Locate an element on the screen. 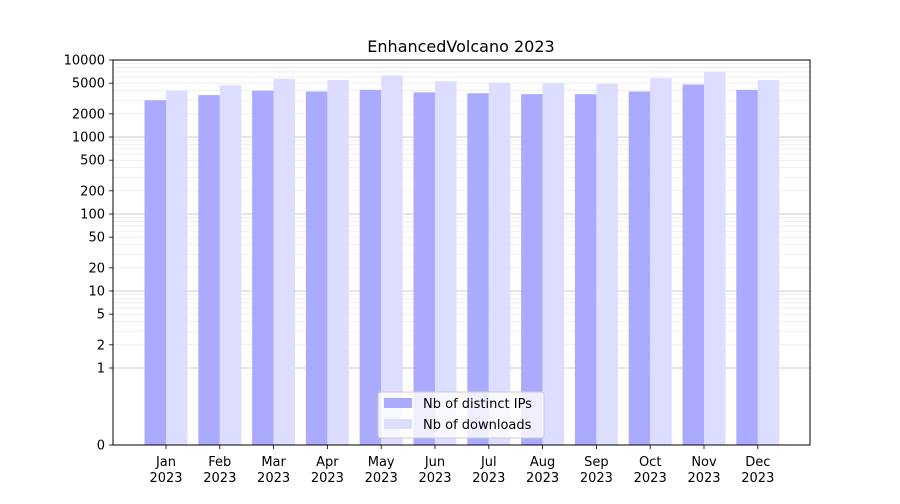  bar-downloads-mar is located at coordinates (284, 261).